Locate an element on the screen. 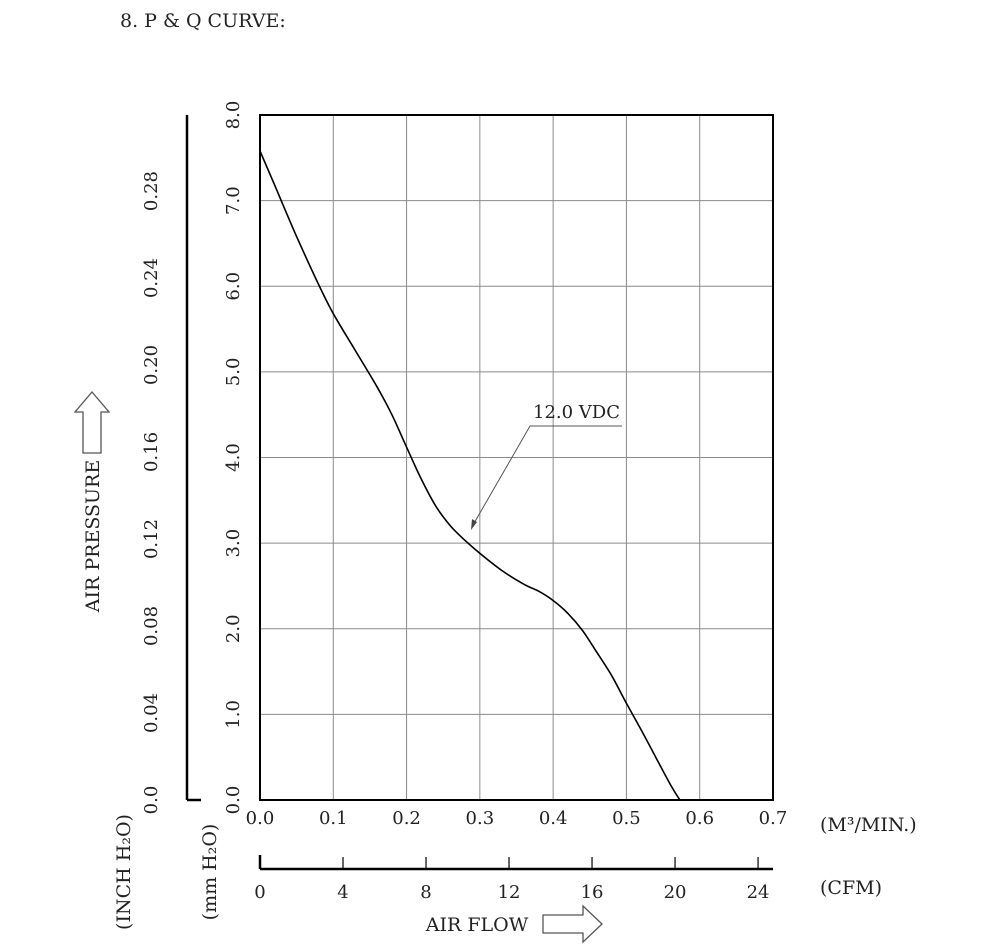 This screenshot has height=946, width=1000. cfm-tick-label: 8 is located at coordinates (425, 892).